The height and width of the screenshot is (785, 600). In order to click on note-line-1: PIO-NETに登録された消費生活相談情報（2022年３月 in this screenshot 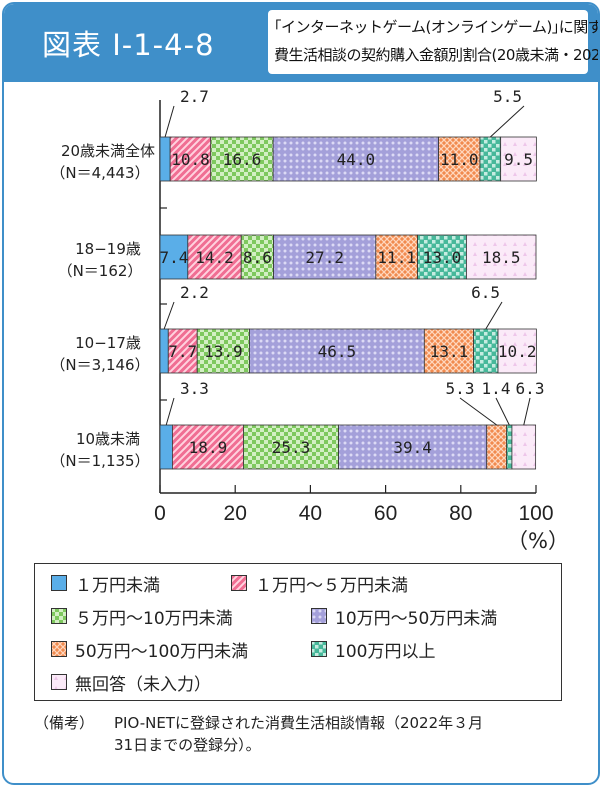, I will do `click(299, 723)`.